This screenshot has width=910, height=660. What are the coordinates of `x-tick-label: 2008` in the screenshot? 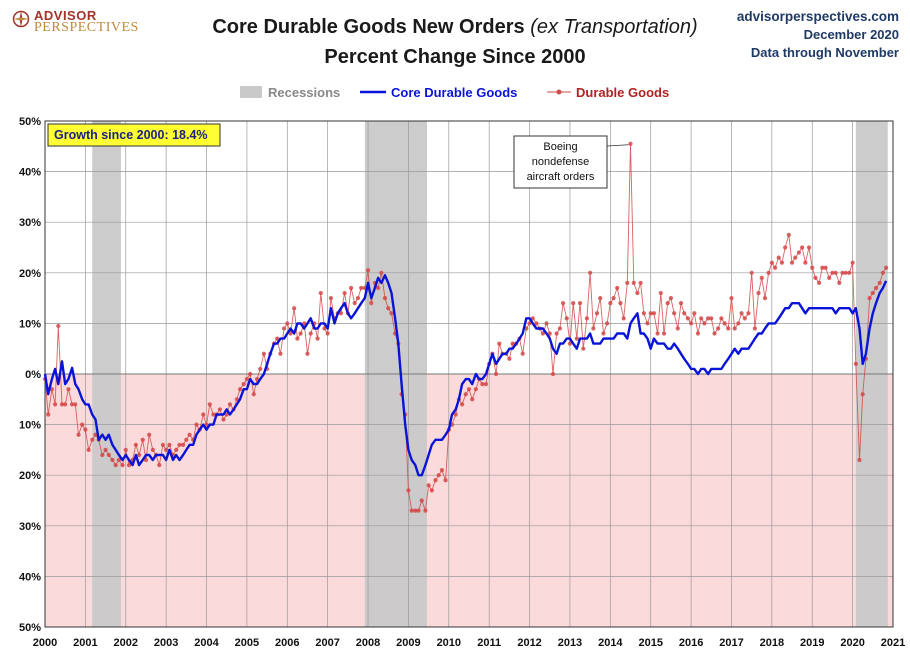 It's located at (368, 643).